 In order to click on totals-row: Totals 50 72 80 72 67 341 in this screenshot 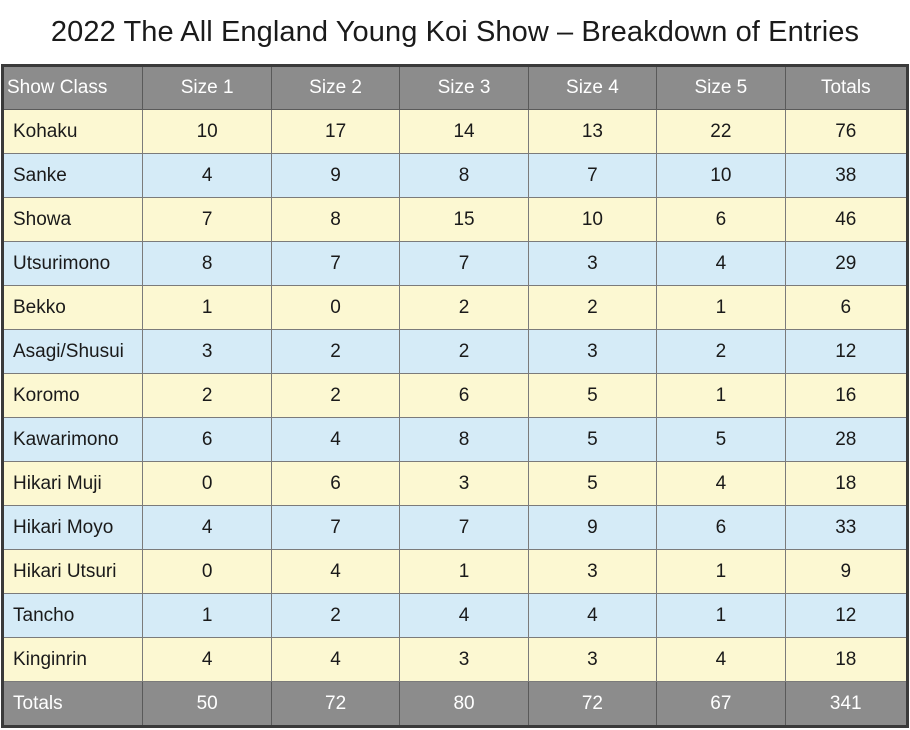, I will do `click(455, 704)`.